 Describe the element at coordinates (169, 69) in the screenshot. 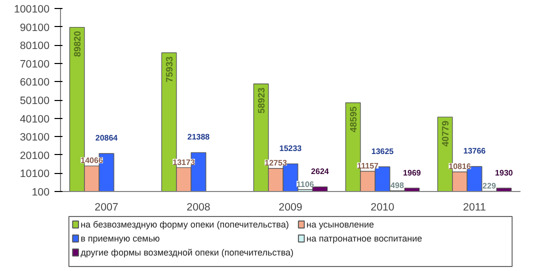

I see `data-label: 75933` at that location.